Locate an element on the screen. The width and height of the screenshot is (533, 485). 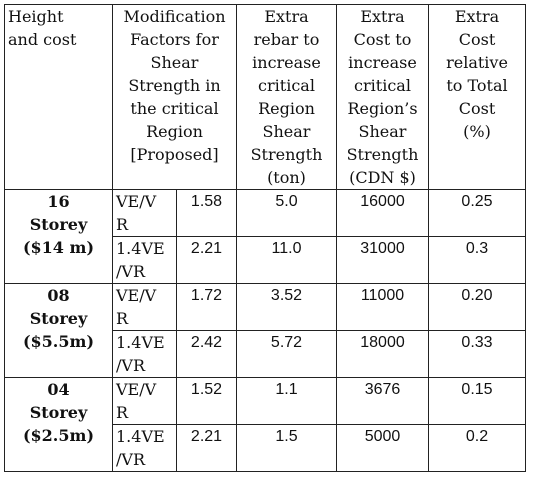
extra-cost-percent: 0.25 is located at coordinates (477, 213).